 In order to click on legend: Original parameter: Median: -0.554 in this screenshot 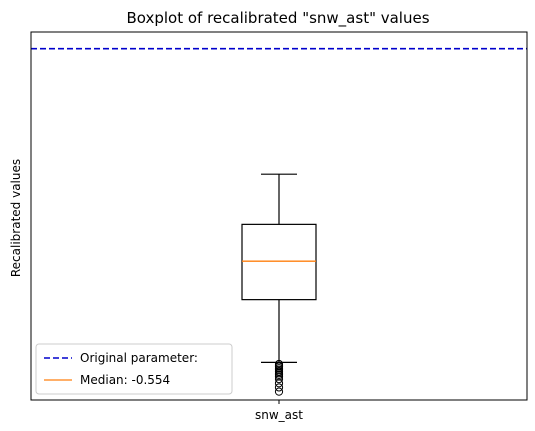, I will do `click(134, 369)`.